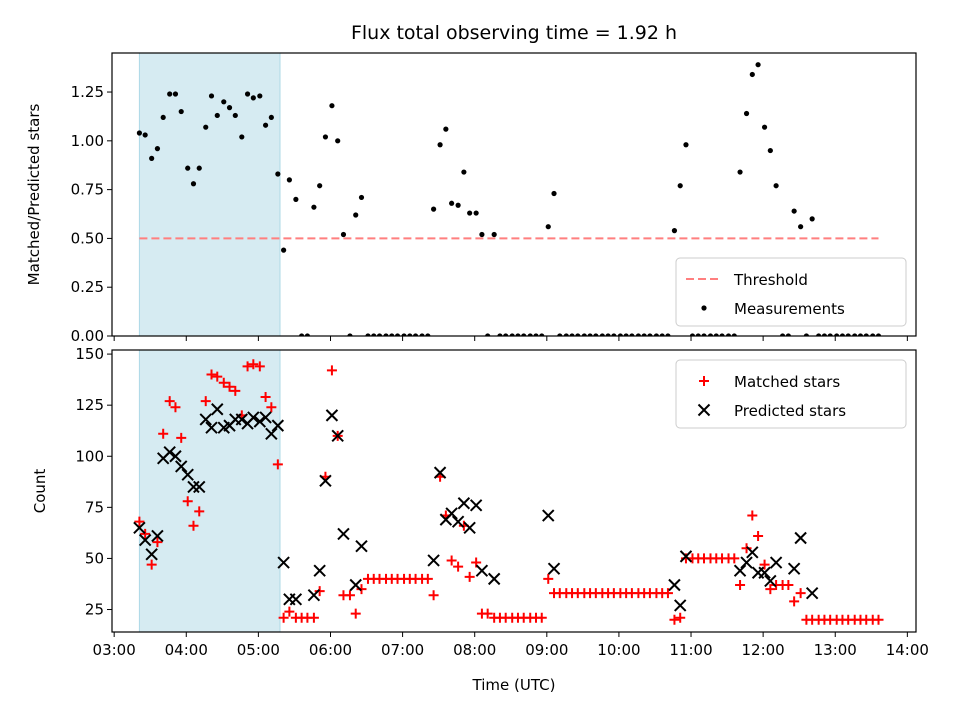 This screenshot has width=960, height=720. What do you see at coordinates (87, 238) in the screenshot?
I see `y-tick-label: 0.50` at bounding box center [87, 238].